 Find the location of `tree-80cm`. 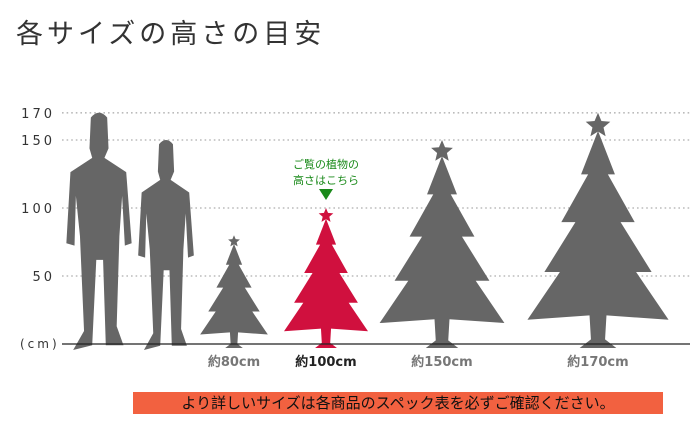

tree-80cm is located at coordinates (234, 291).